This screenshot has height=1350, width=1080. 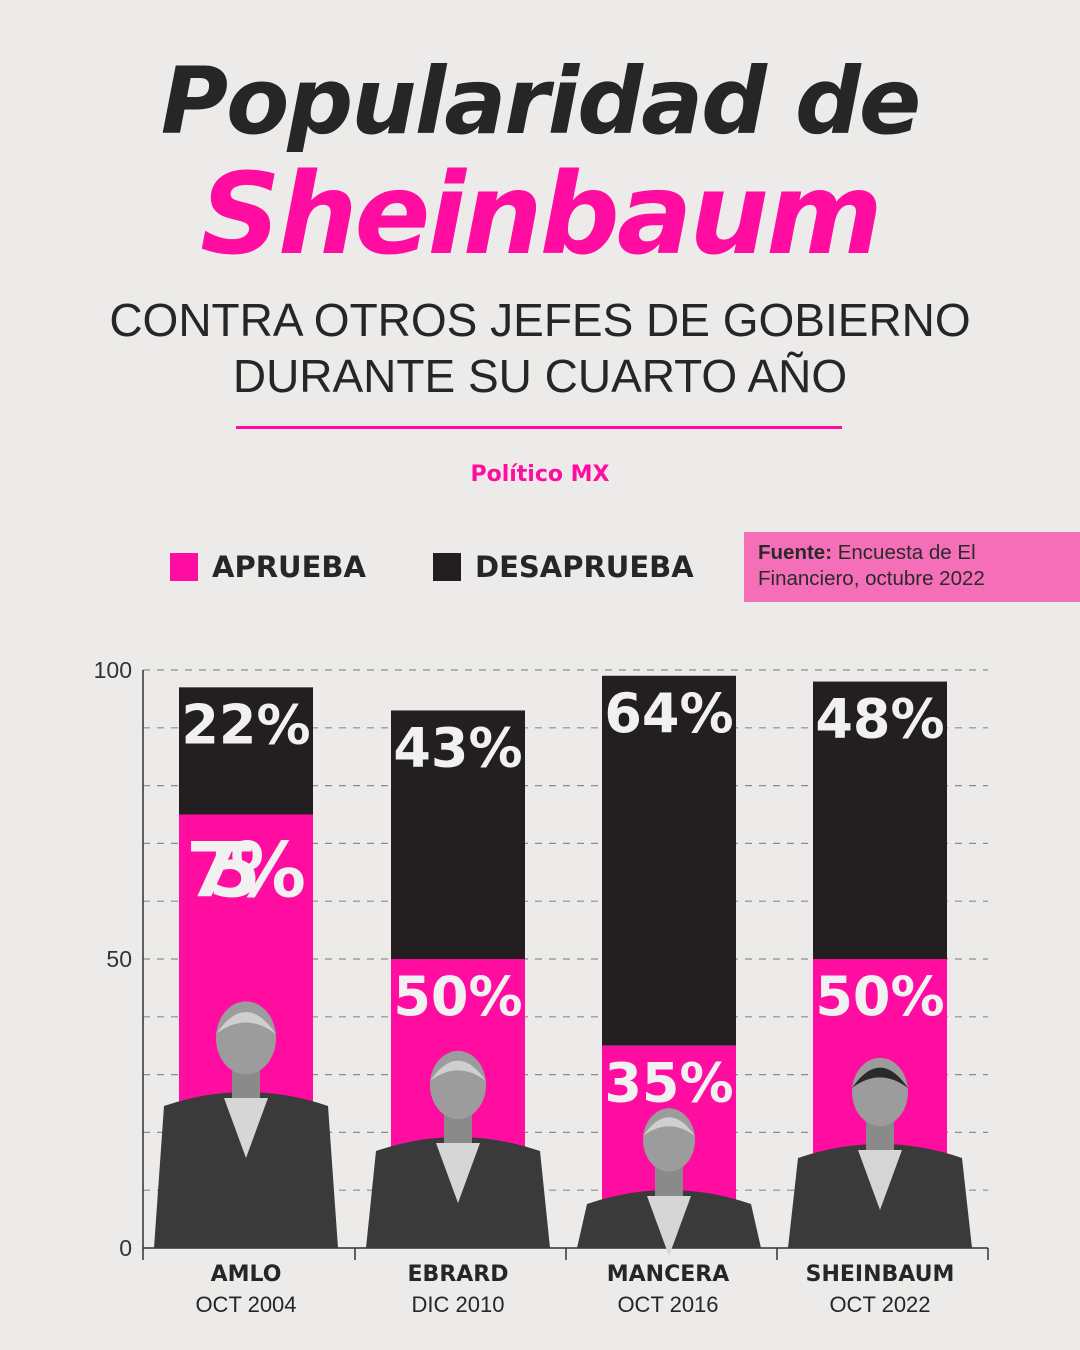 What do you see at coordinates (539, 427) in the screenshot?
I see `divider` at bounding box center [539, 427].